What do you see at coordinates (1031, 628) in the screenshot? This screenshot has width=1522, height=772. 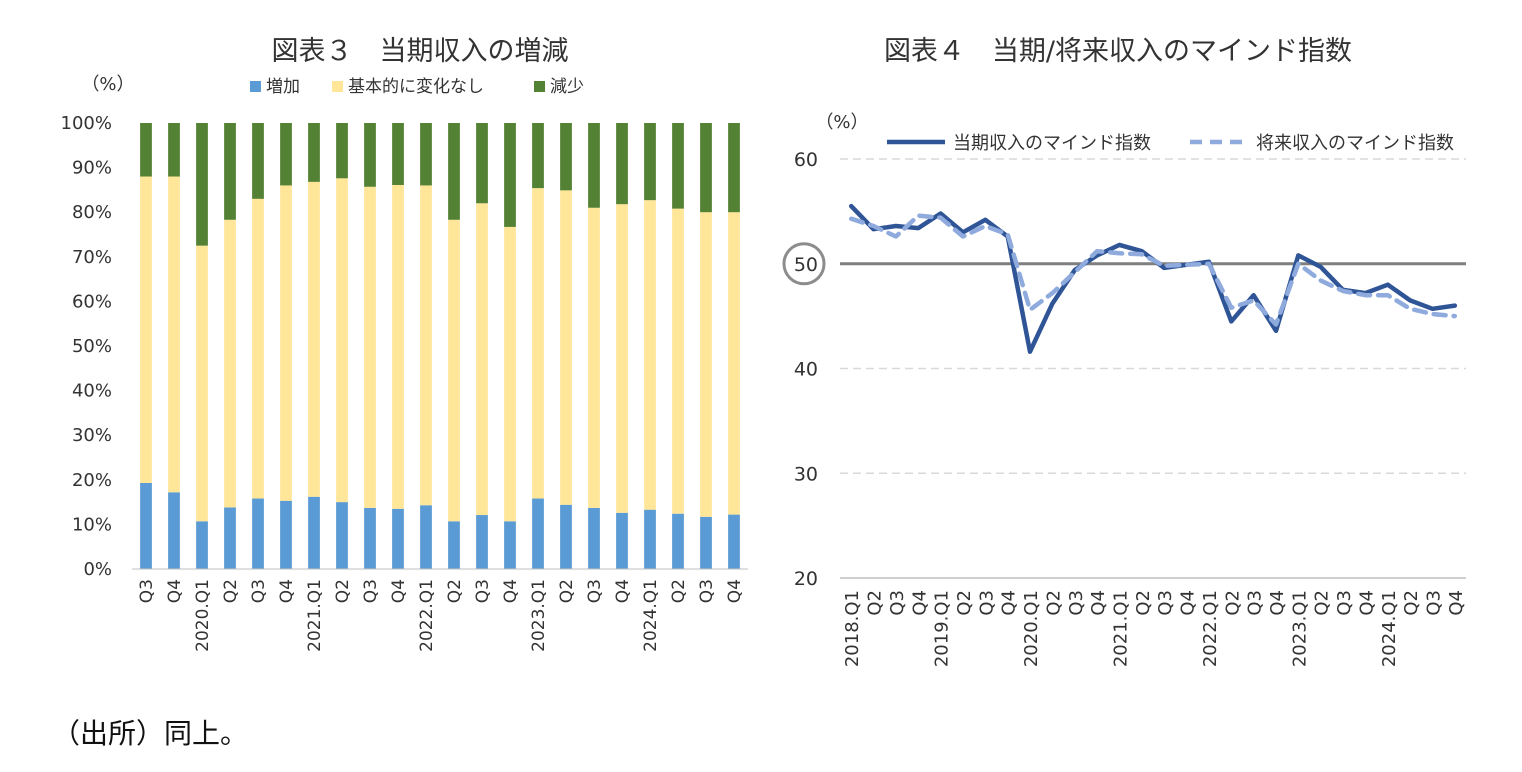 I see `chart2-x-tick-label: 2020.Q1` at bounding box center [1031, 628].